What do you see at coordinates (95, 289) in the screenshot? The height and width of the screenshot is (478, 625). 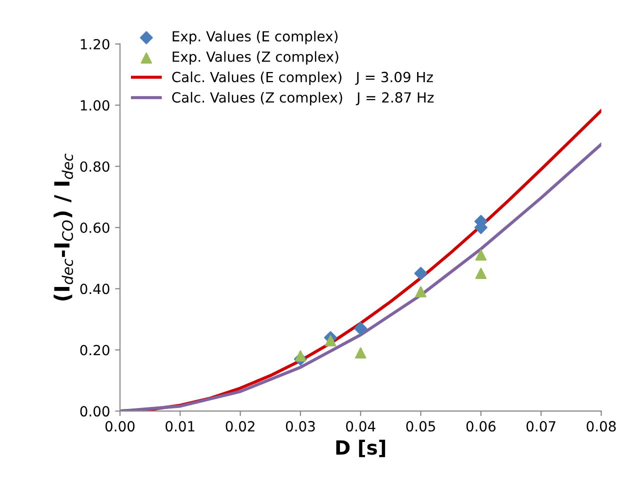 I see `y-tick-label: 0.40` at bounding box center [95, 289].